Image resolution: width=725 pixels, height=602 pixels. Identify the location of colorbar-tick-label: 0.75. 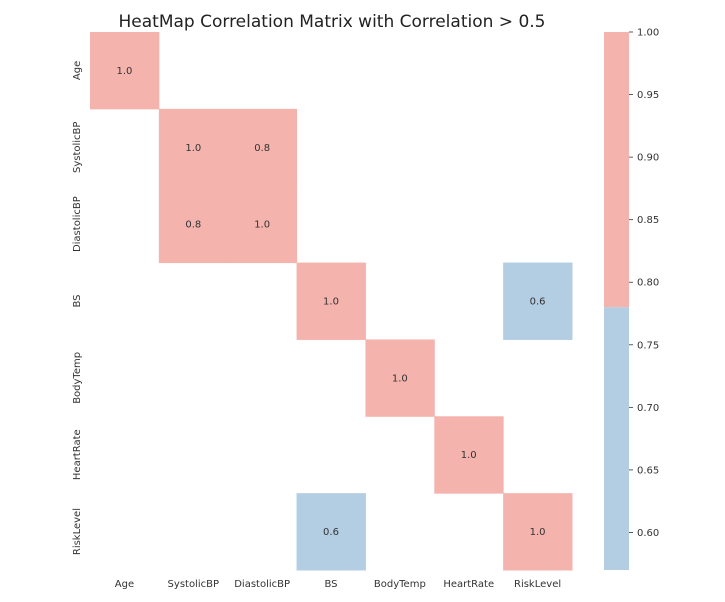
(648, 345).